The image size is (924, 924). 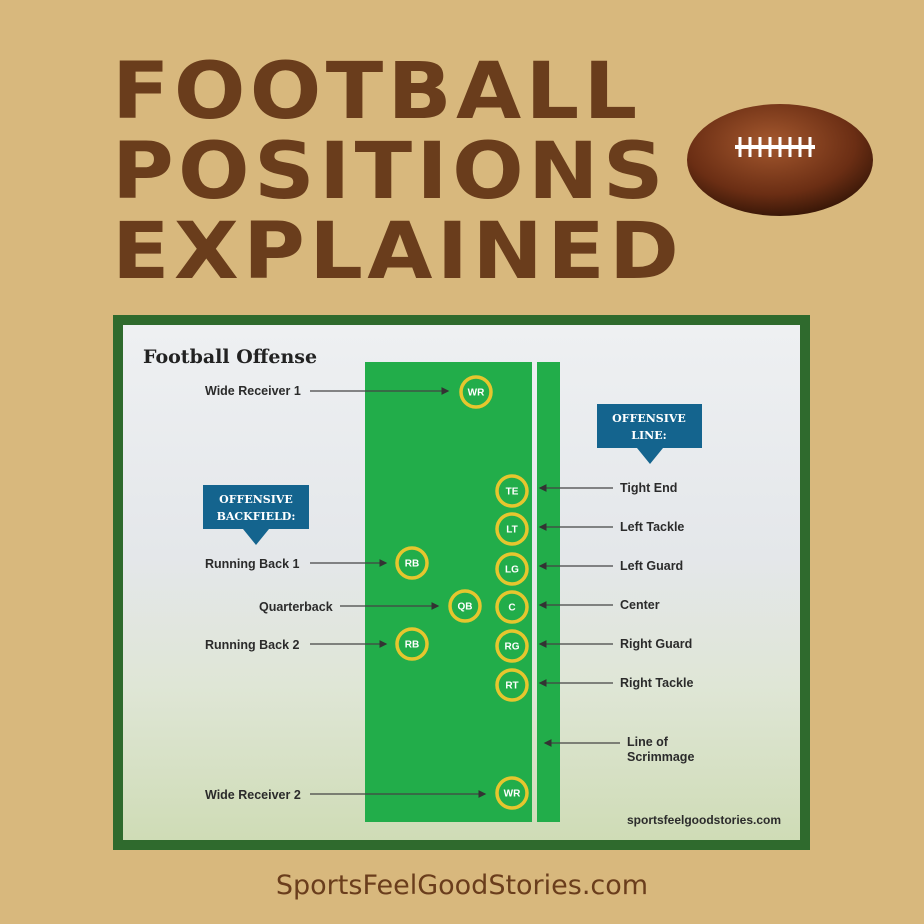 I want to click on player-abbr: C, so click(x=511, y=608).